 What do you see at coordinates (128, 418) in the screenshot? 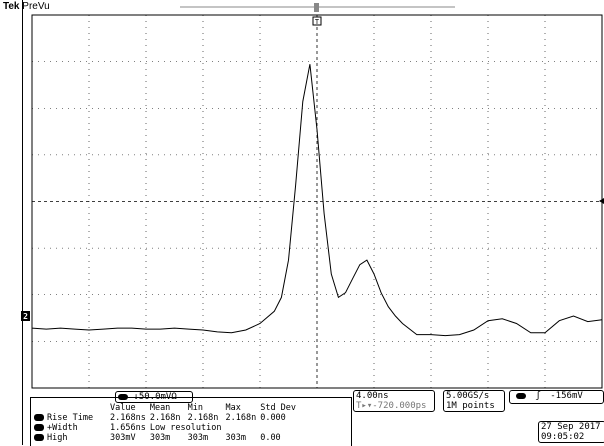
I see `measurement-cell: 2.168ns` at bounding box center [128, 418].